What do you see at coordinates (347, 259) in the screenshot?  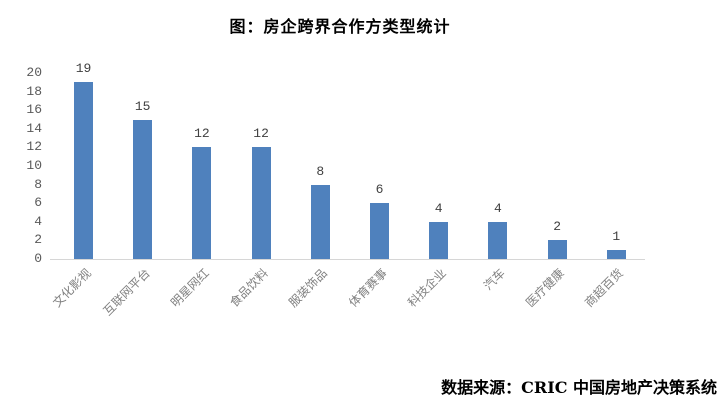 I see `x-axis-line` at bounding box center [347, 259].